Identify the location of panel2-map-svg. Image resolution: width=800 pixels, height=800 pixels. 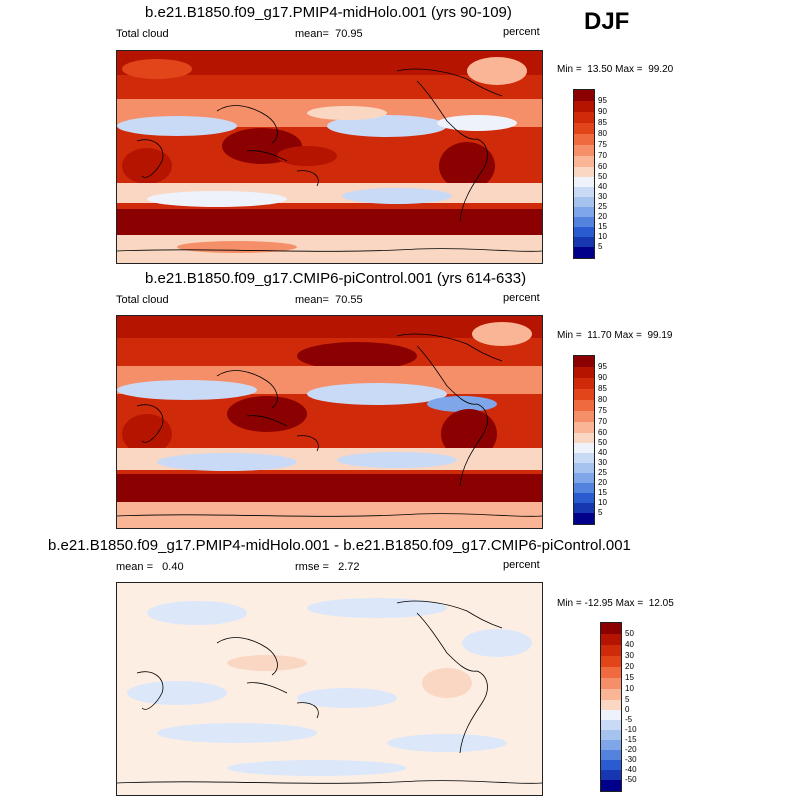
(329, 422).